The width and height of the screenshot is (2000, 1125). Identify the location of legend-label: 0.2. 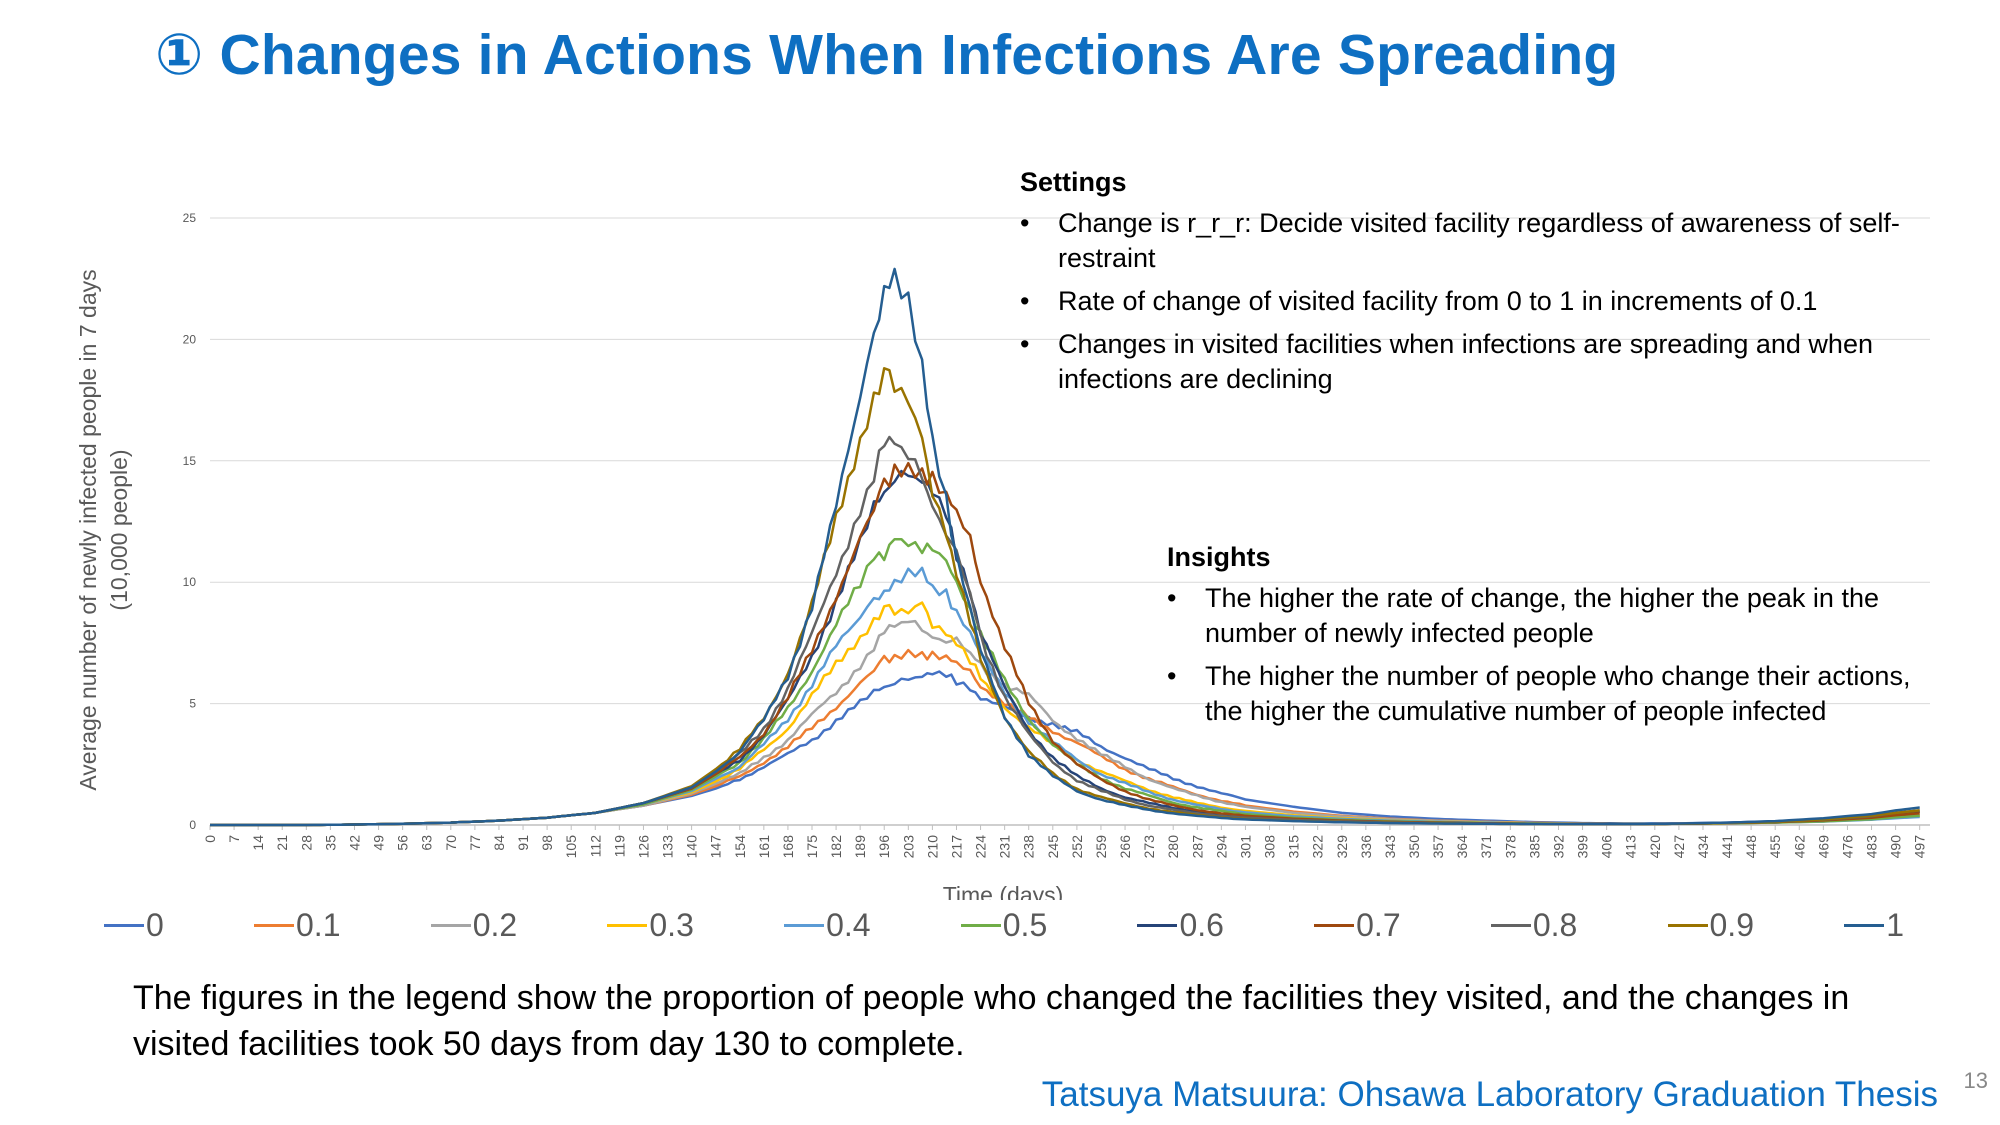
(495, 924).